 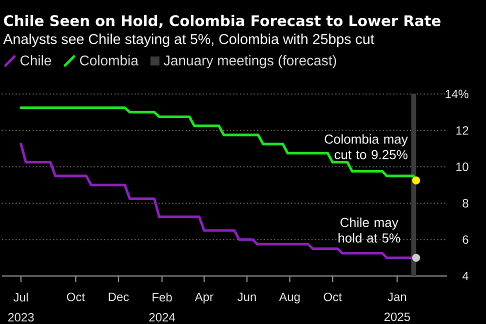 I want to click on chart-title: Chile Seen on Hold, Colombia Forecast to Lower Rate, so click(x=222, y=21).